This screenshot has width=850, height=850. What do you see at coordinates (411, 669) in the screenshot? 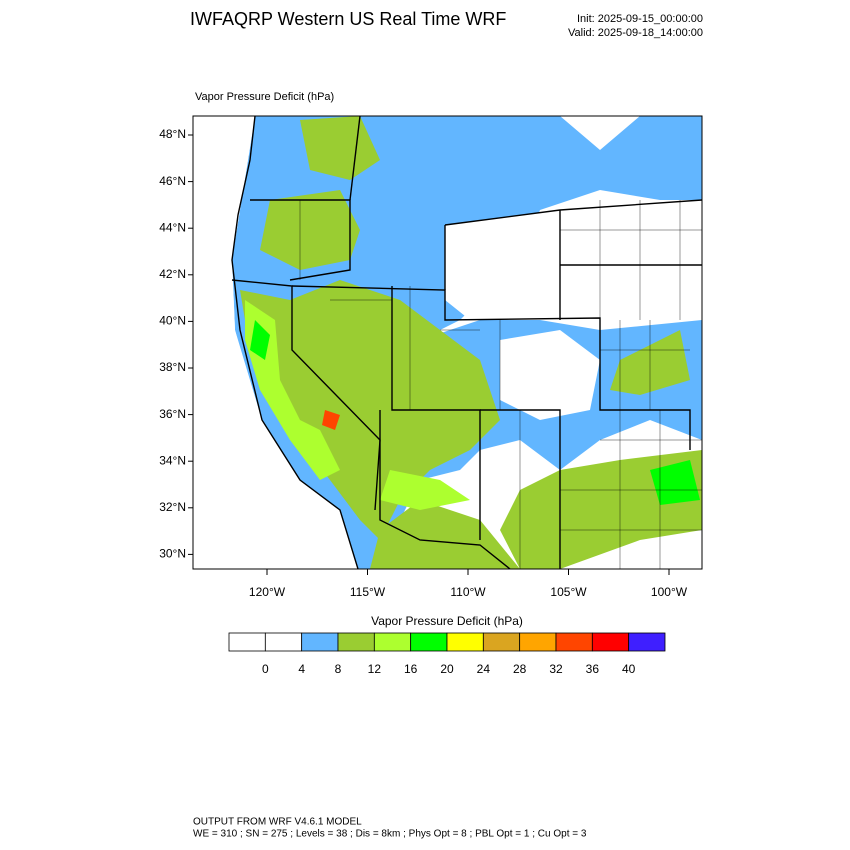
I see `colorbar-label: 16` at bounding box center [411, 669].